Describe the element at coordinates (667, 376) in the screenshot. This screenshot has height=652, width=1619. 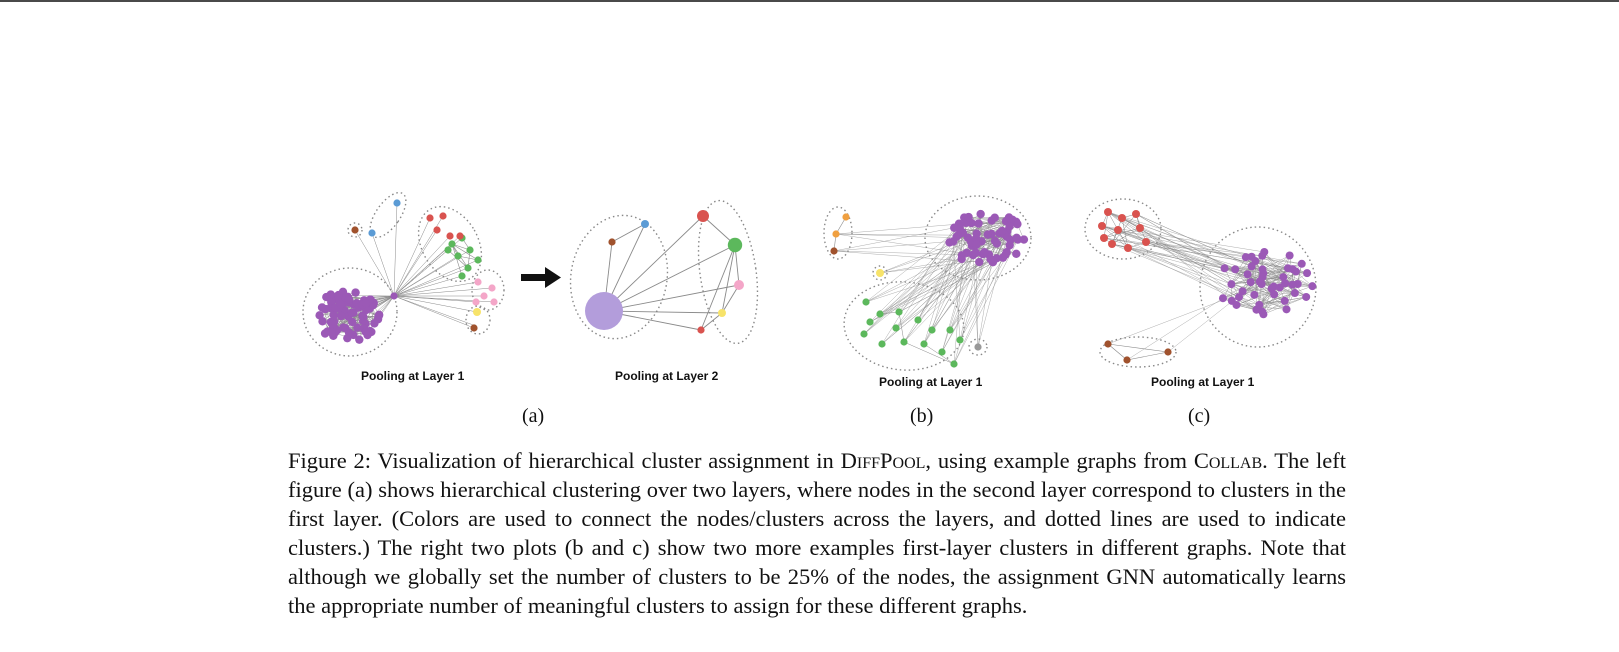
I see `panel-a2-label: Pooling at Layer 2` at that location.